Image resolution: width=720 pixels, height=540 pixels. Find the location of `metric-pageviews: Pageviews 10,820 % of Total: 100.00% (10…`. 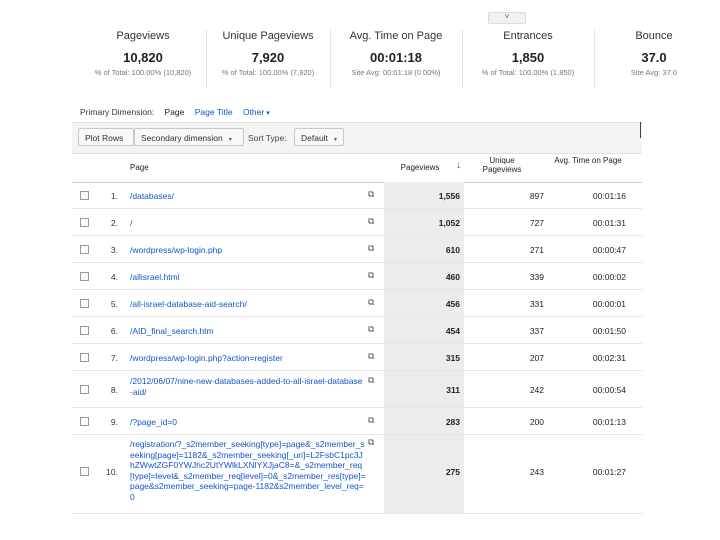

metric-pageviews: Pageviews 10,820 % of Total: 100.00% (10… is located at coordinates (143, 59).